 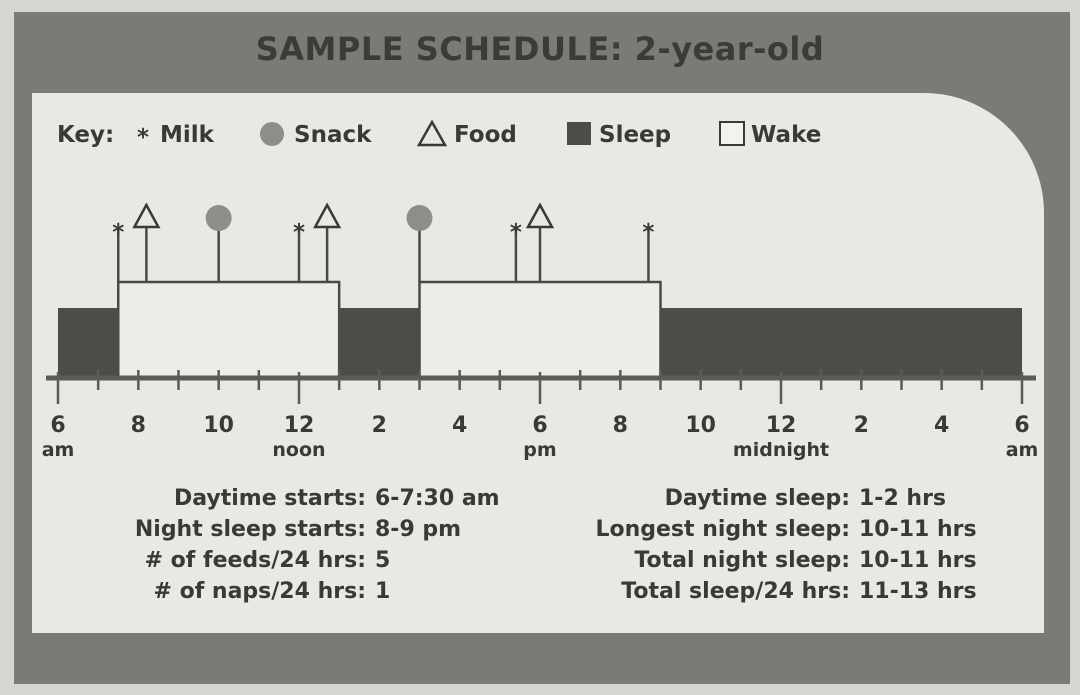 I want to click on legend-wake-label: Wake, so click(x=786, y=135).